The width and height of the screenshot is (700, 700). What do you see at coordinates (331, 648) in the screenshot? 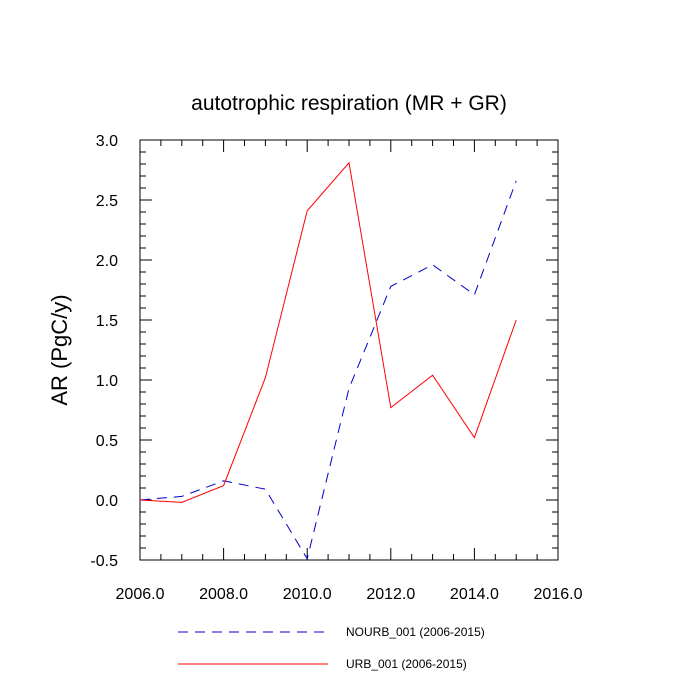
I see `legend: NOURB_001 (2006-2015) URB_001 (2006-2015)` at bounding box center [331, 648].